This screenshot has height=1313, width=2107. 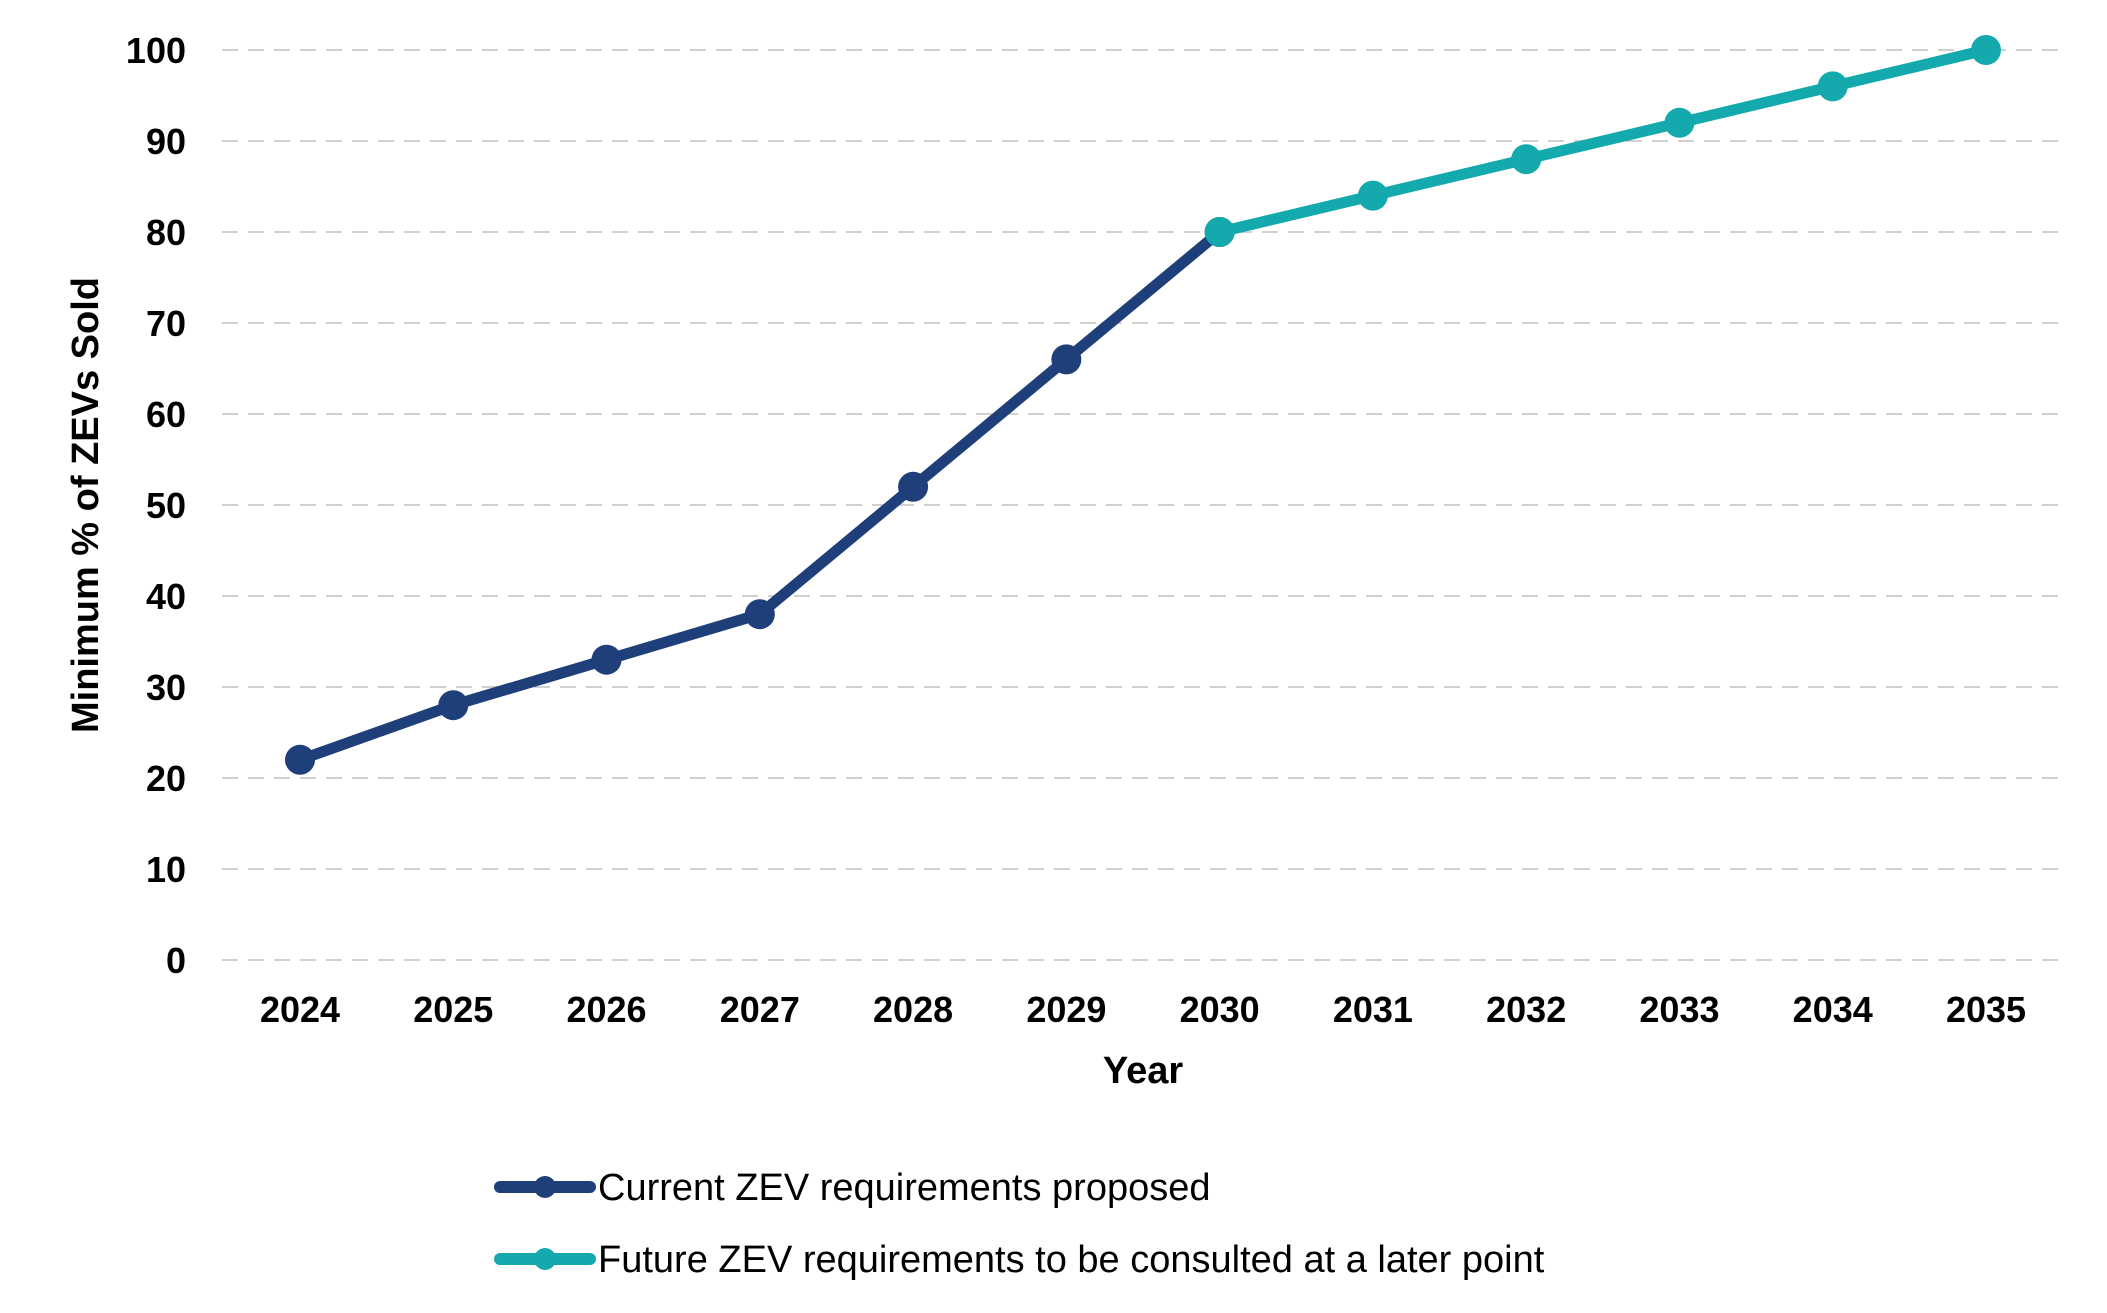 I want to click on x-tick-label: 2028, so click(x=913, y=1009).